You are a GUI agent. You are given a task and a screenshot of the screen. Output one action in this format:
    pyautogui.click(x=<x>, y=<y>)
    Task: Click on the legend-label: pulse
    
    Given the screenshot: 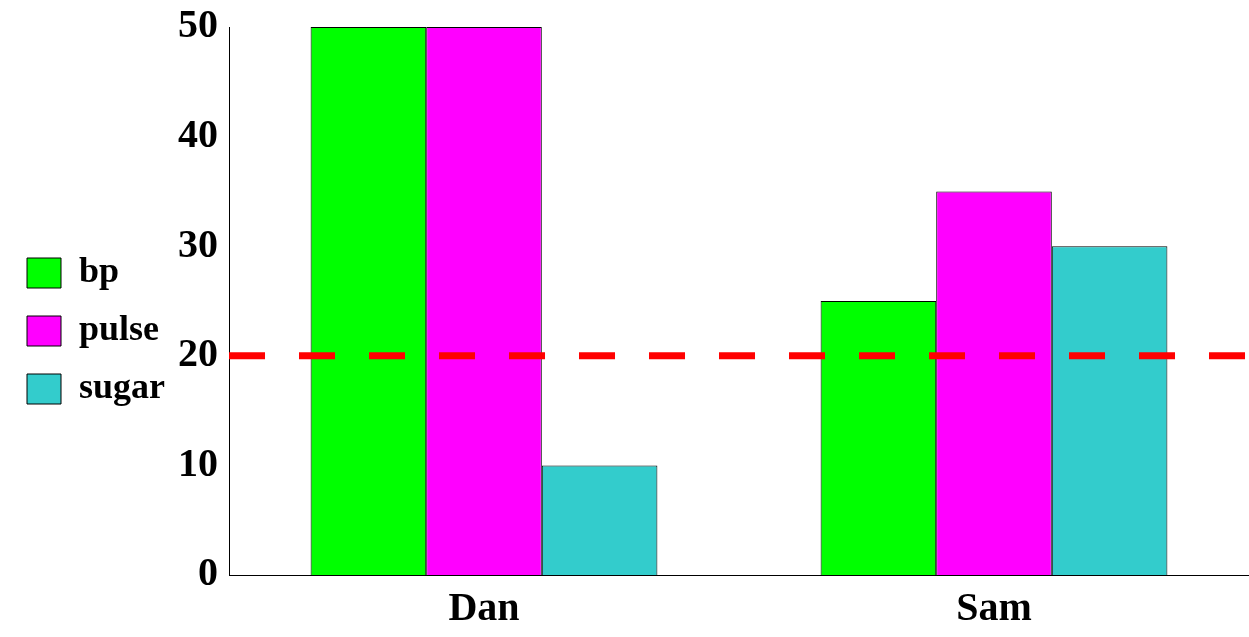 What is the action you would take?
    pyautogui.click(x=119, y=328)
    